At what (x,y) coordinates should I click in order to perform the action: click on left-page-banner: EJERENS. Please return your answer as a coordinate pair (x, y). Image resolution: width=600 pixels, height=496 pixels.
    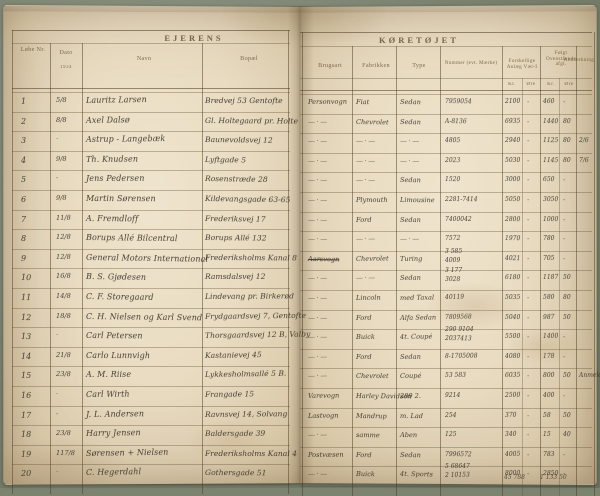
    Looking at the image, I should click on (194, 38).